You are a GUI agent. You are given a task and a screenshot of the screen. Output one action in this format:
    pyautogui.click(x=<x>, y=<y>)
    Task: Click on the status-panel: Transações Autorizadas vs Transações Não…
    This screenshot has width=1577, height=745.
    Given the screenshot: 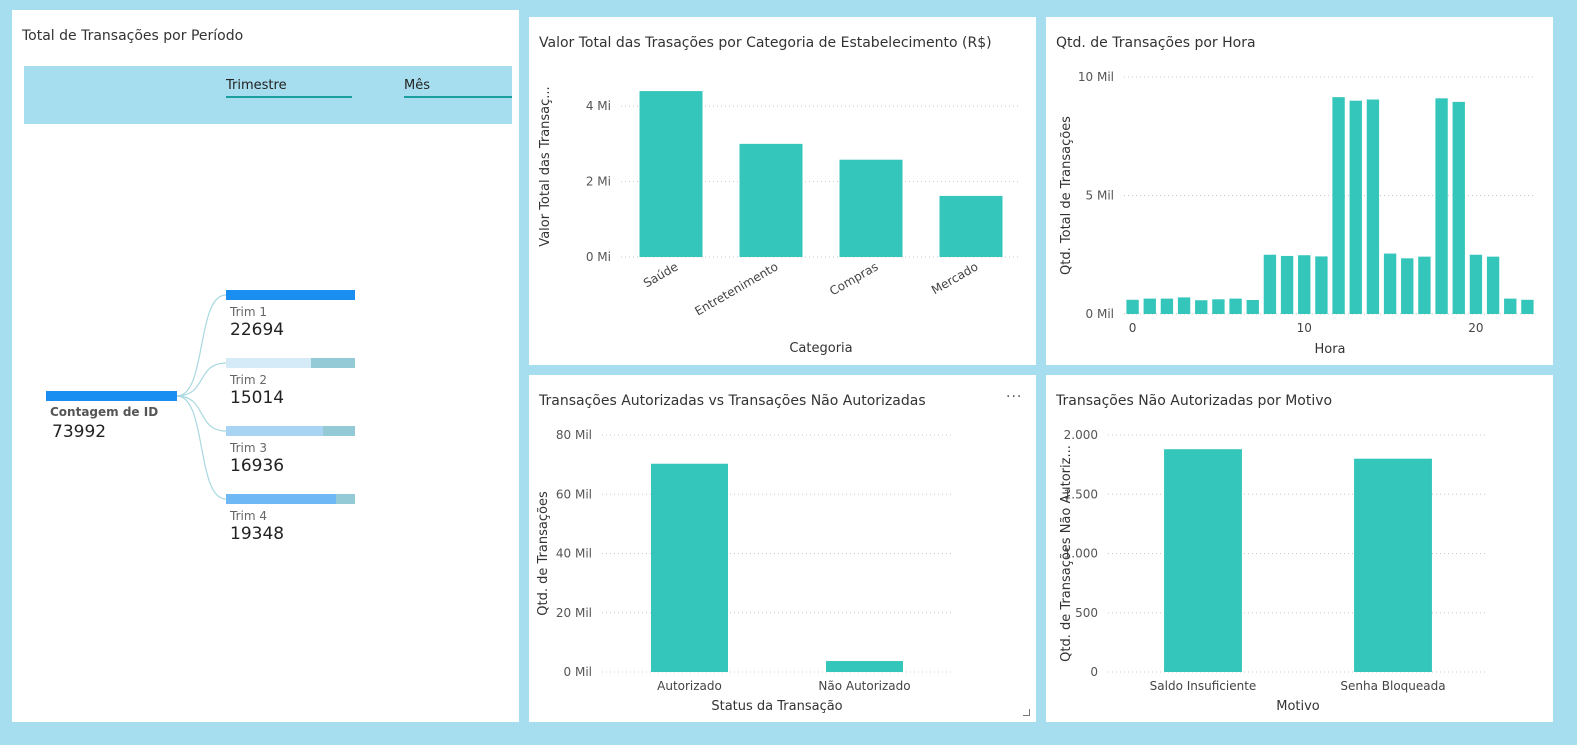 What is the action you would take?
    pyautogui.click(x=782, y=548)
    